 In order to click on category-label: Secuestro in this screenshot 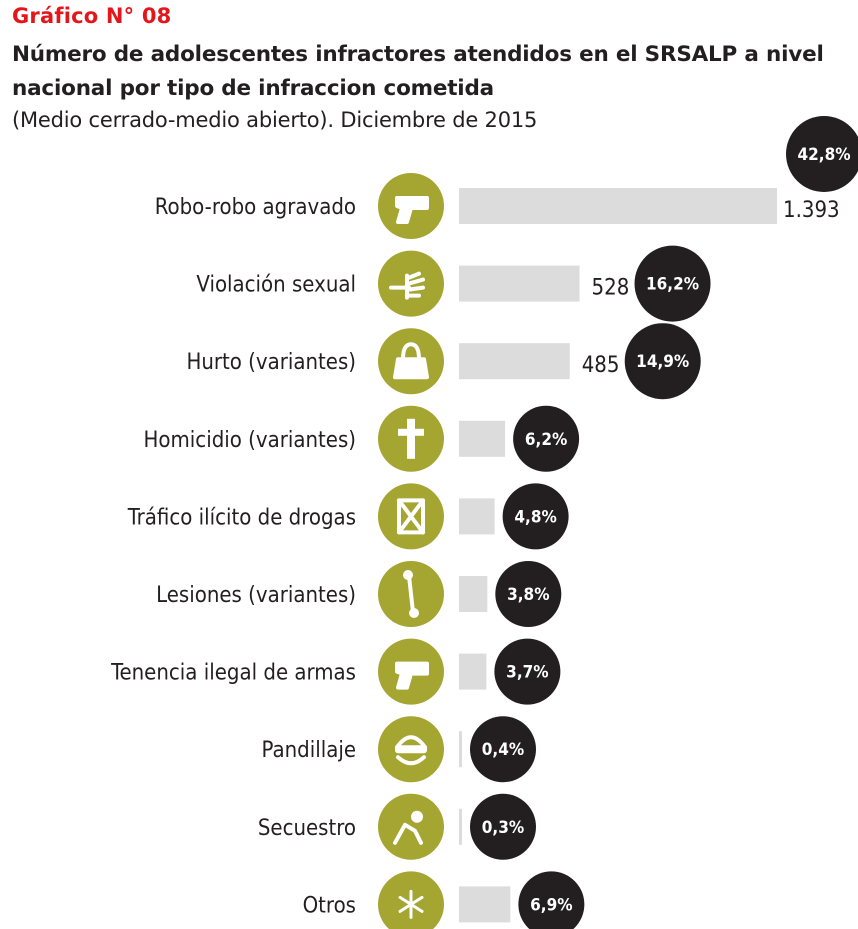, I will do `click(307, 828)`.